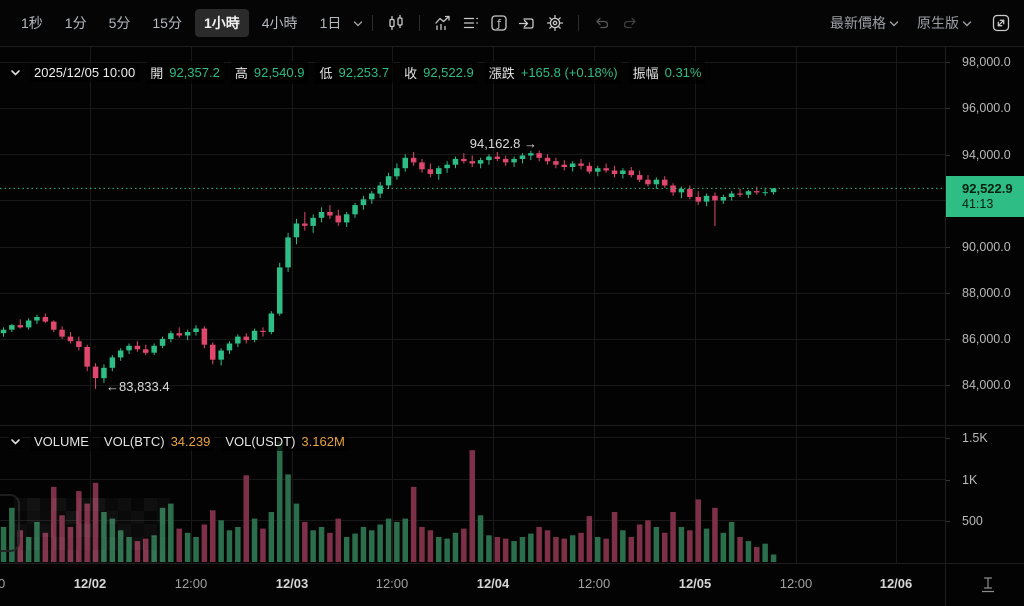 The height and width of the screenshot is (606, 1024). I want to click on volume-collapse-chevron-icon, so click(15, 441).